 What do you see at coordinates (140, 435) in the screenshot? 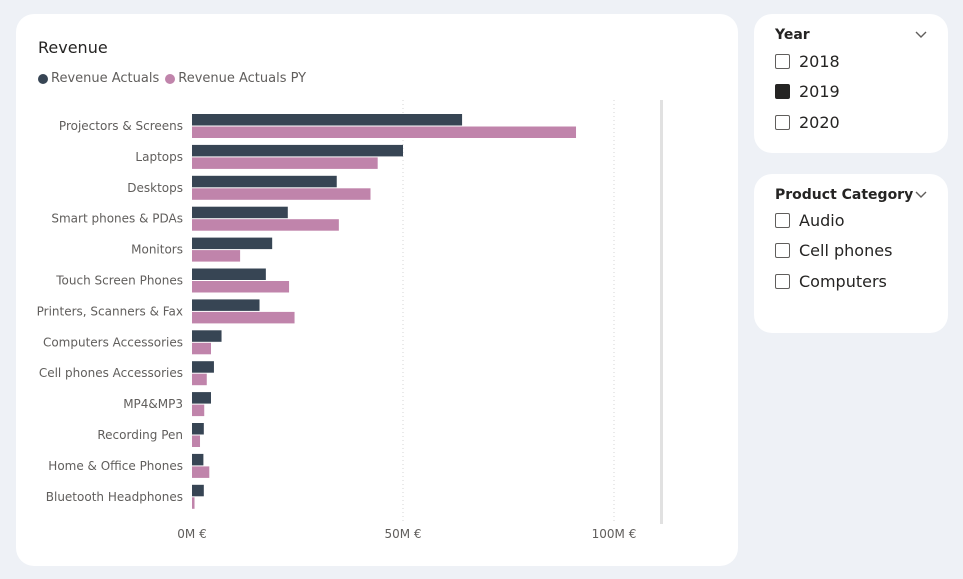
I see `category-label: Recording Pen` at bounding box center [140, 435].